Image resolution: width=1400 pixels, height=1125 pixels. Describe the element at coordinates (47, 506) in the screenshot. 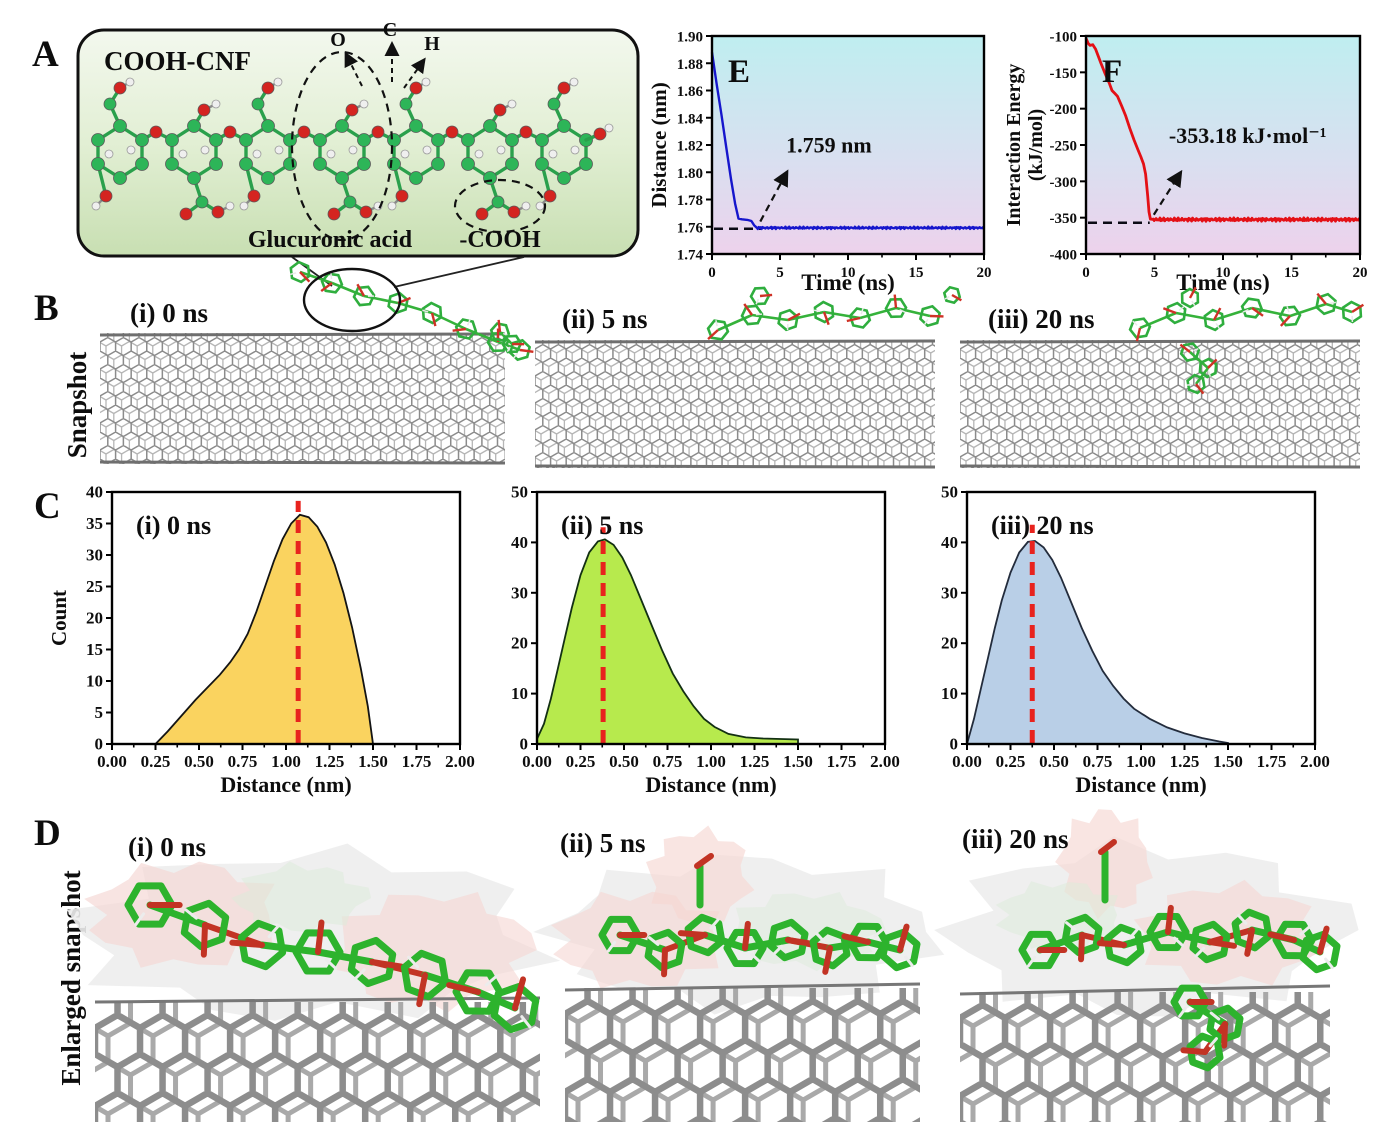

I see `panel-c-letter: C` at that location.